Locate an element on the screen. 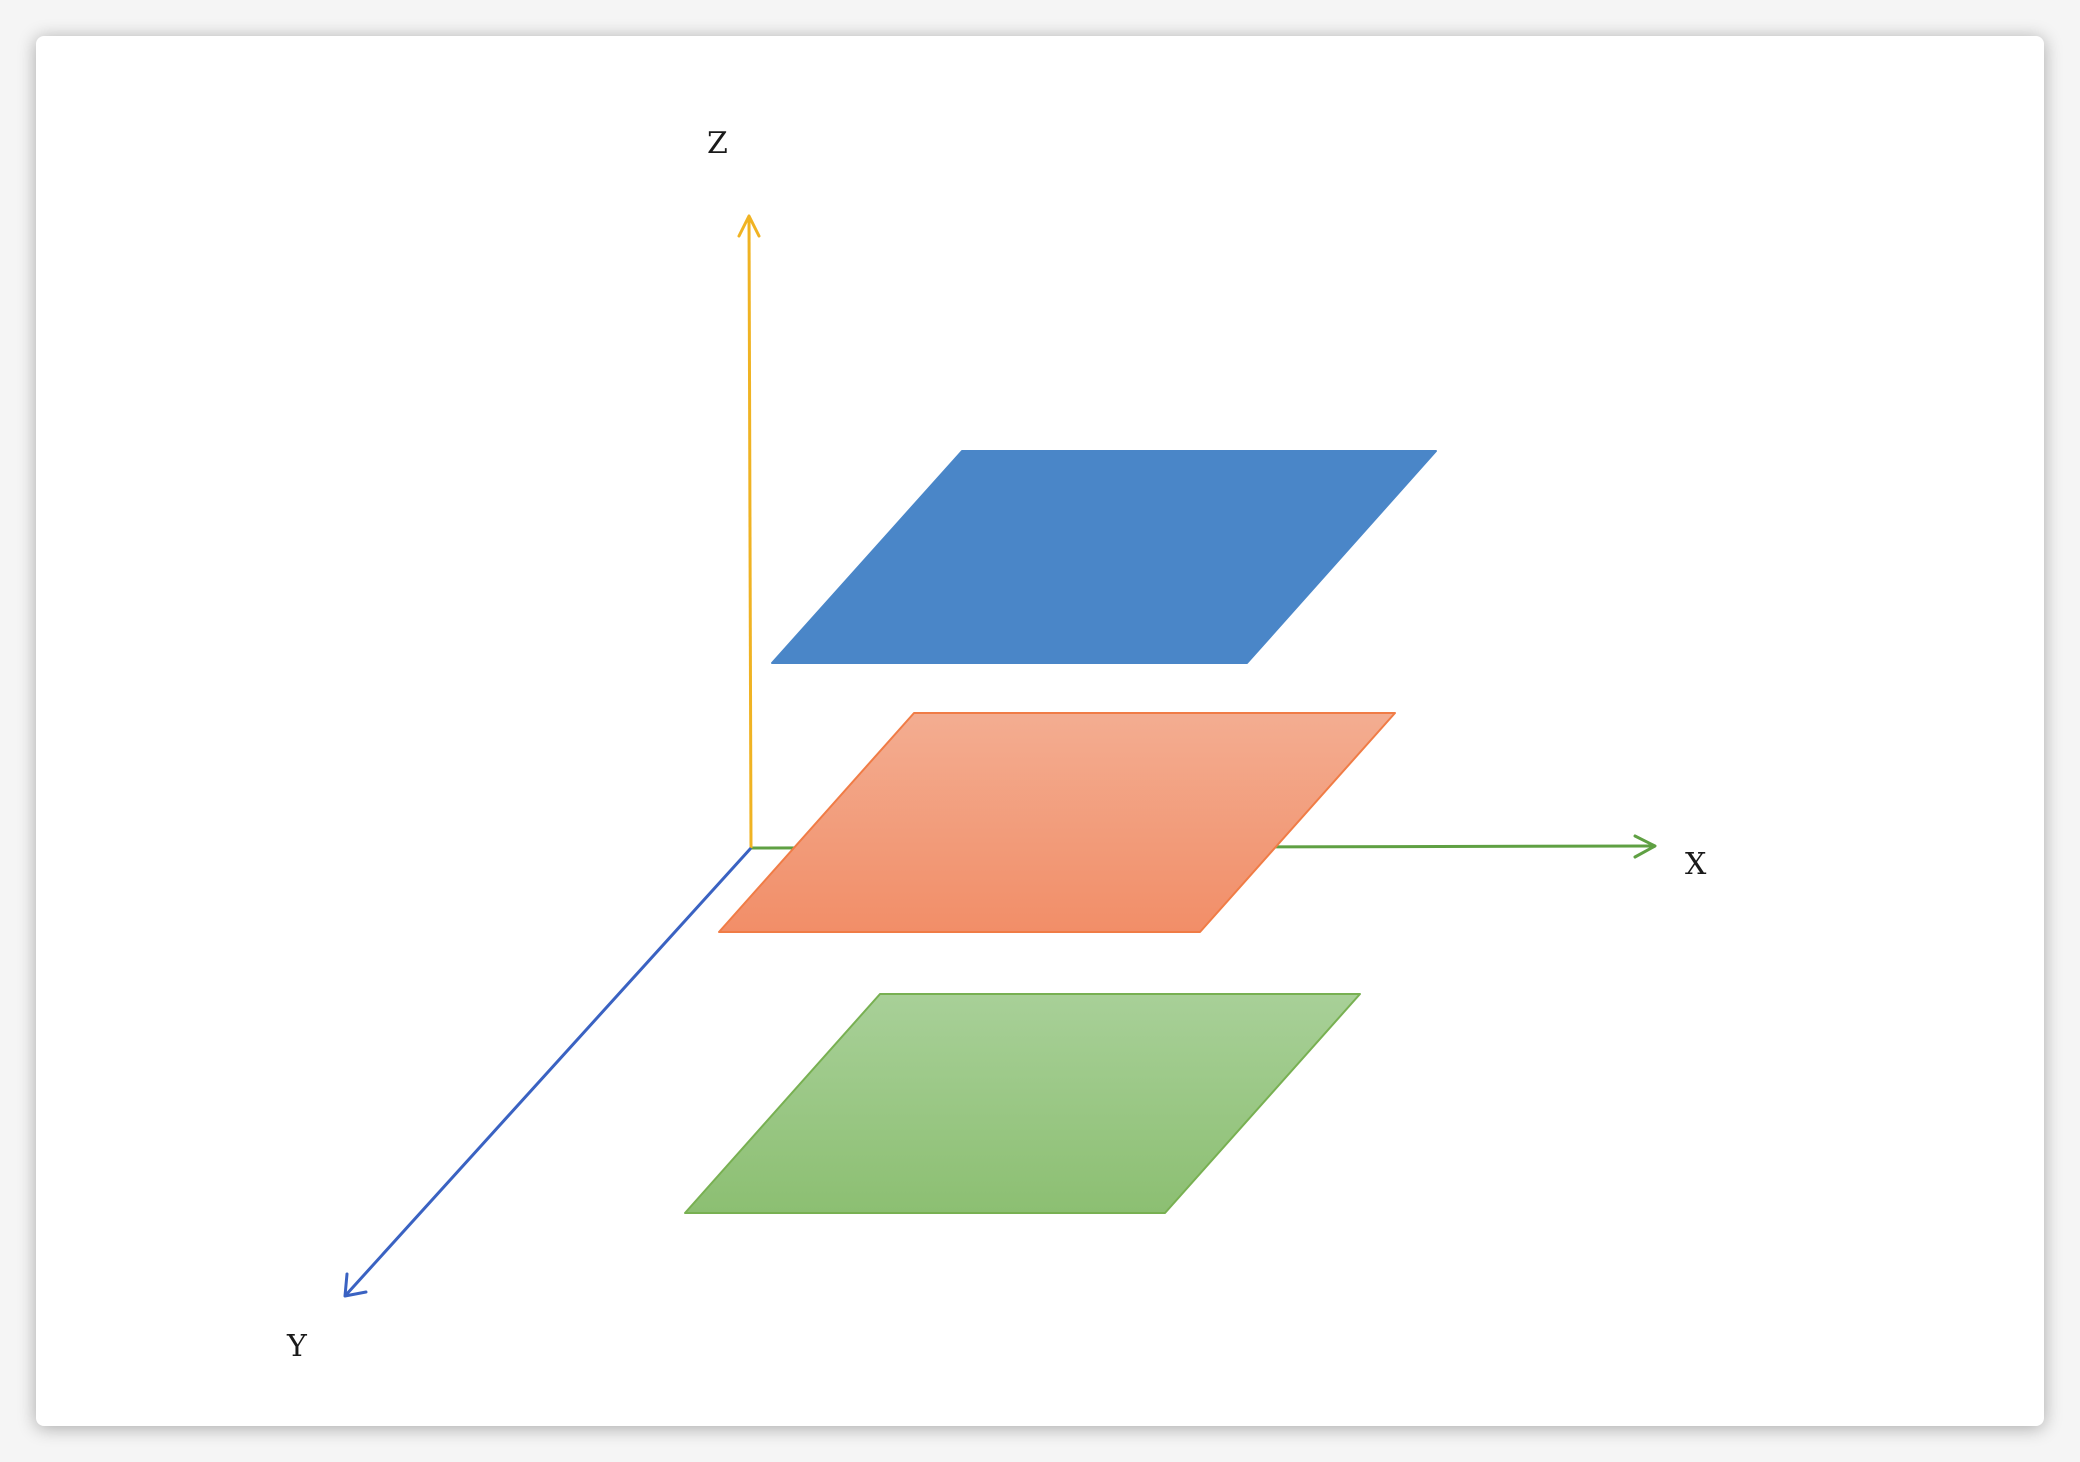 This screenshot has width=2080, height=1462. z-axis-label: Z is located at coordinates (717, 143).